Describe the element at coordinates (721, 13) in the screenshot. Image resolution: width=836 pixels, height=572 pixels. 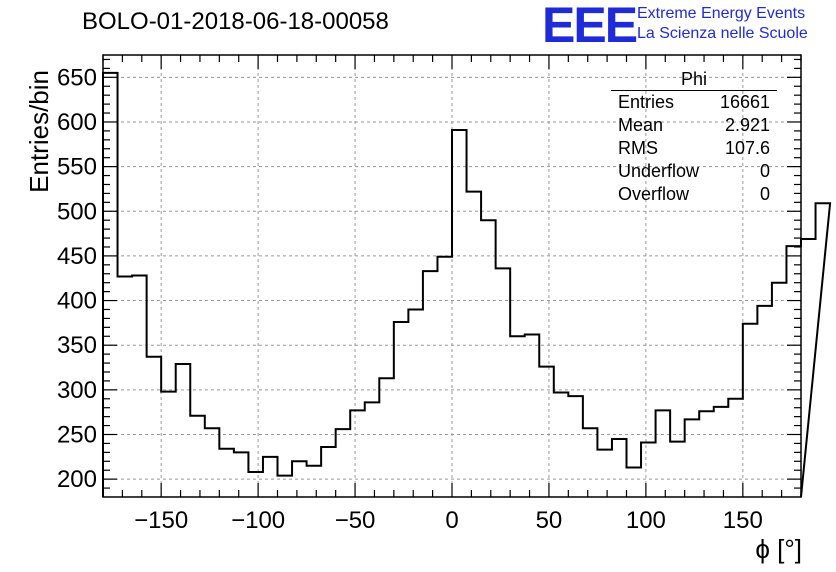
I see `logo-line-1: Extreme Energy Events` at that location.